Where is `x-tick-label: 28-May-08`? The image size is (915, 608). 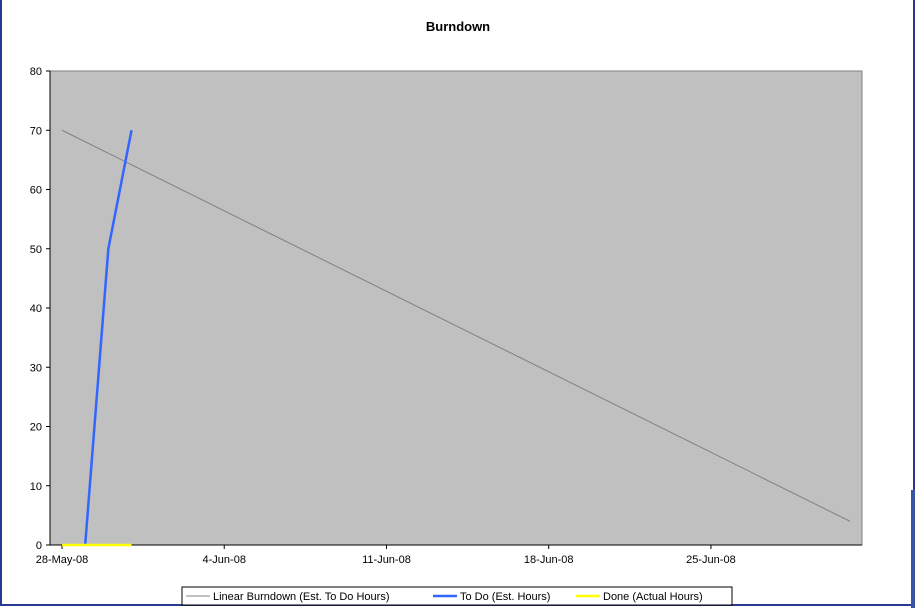 x-tick-label: 28-May-08 is located at coordinates (62, 560).